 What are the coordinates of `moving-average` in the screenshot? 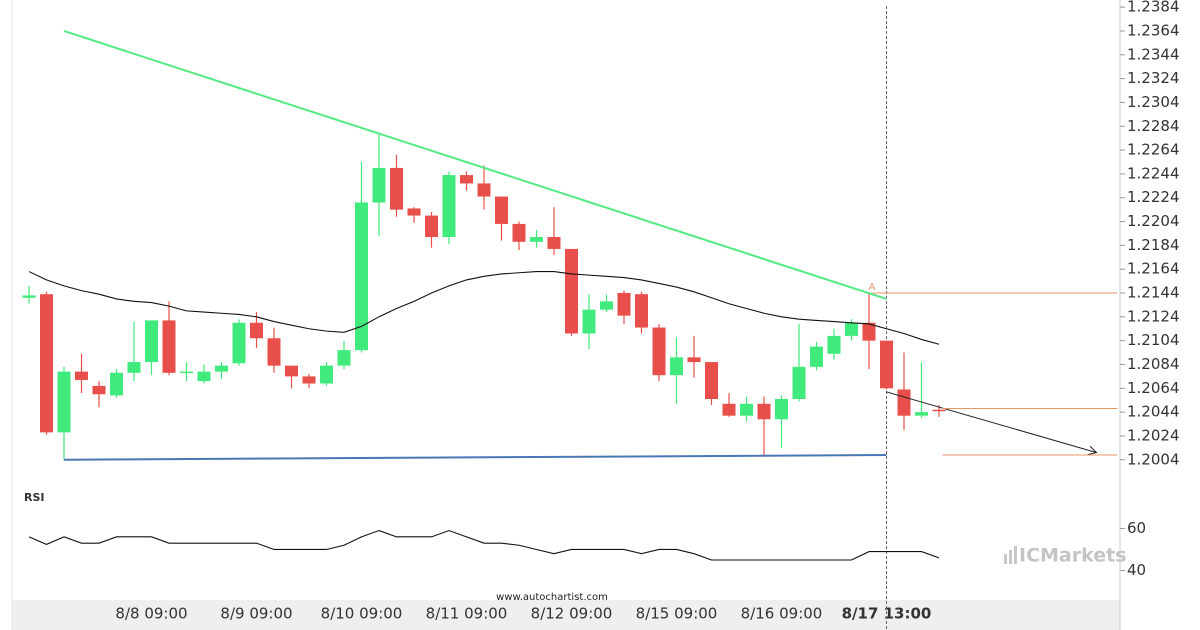 It's located at (484, 308).